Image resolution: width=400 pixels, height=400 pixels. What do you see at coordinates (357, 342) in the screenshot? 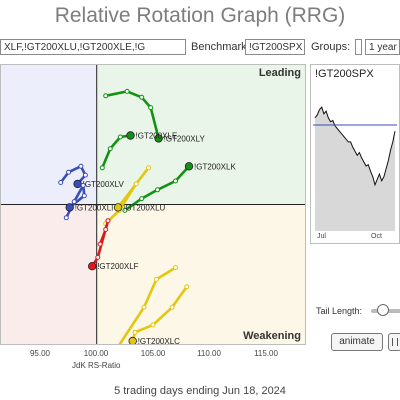
I see `animate-button: animate` at bounding box center [357, 342].